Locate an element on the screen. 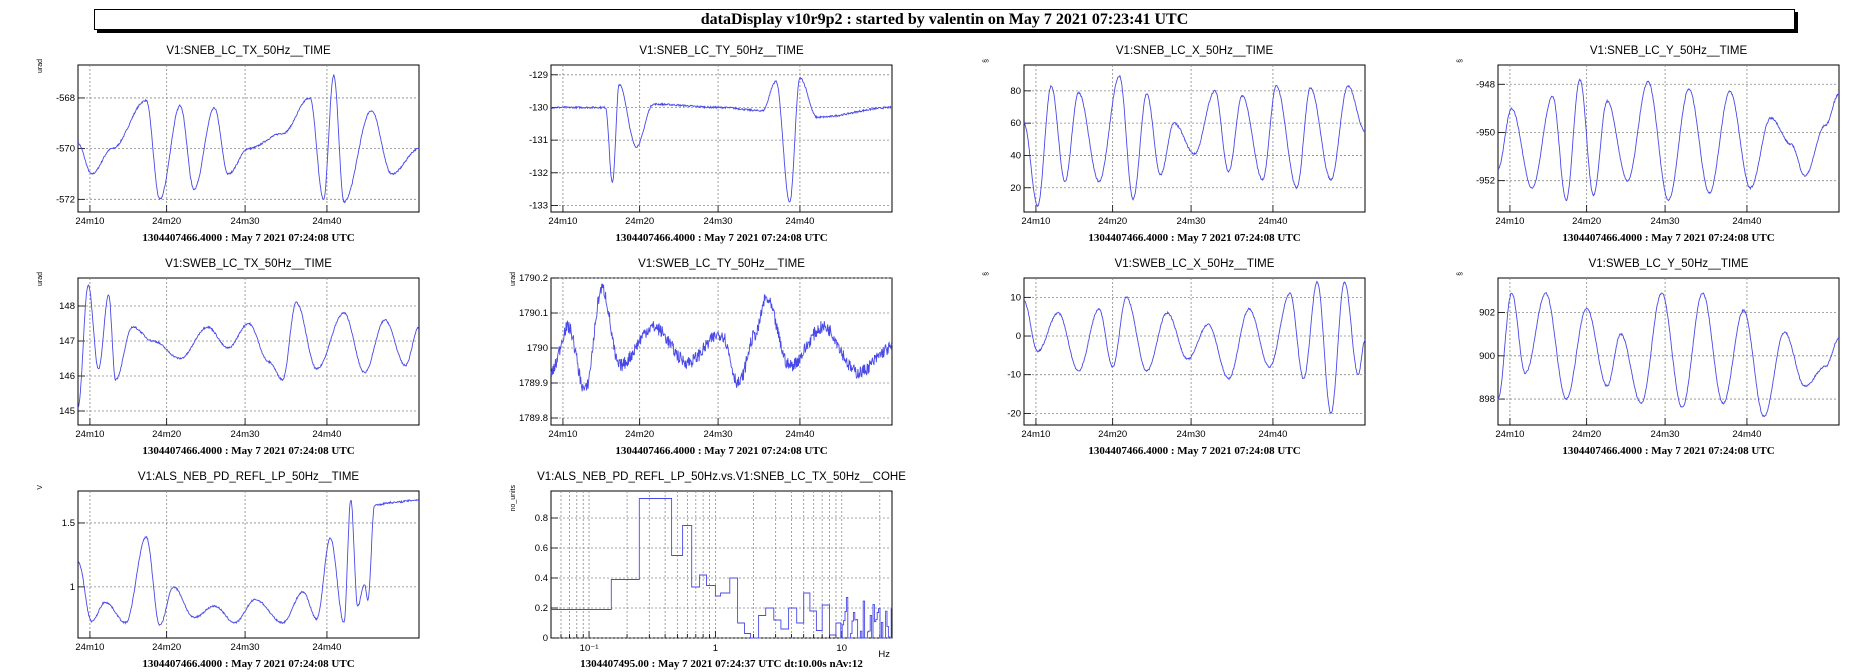 The image size is (1868, 672). x-tick-label: 10⁻¹ is located at coordinates (589, 648).